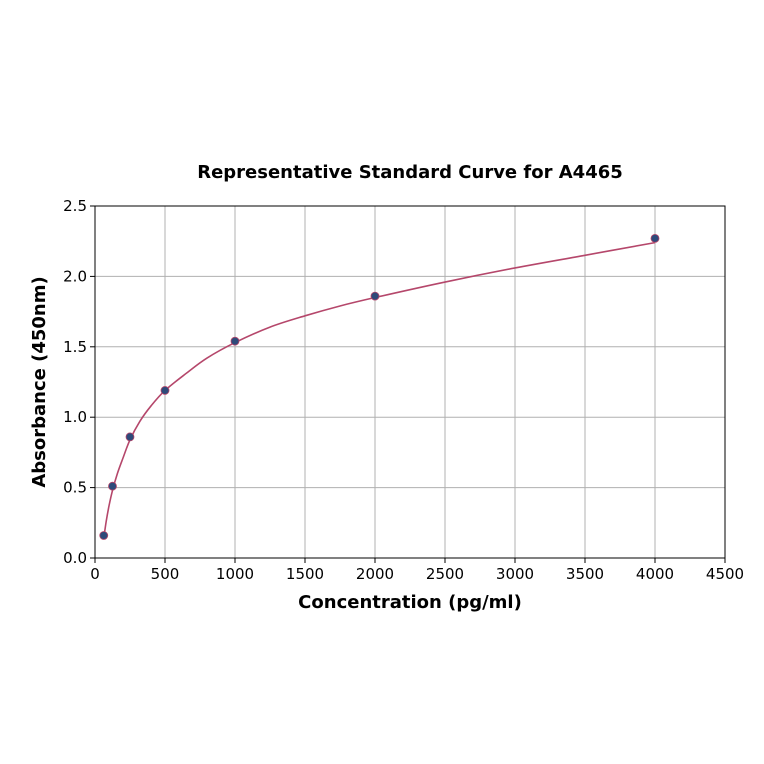 Image resolution: width=764 pixels, height=764 pixels. I want to click on x-tick-label: 4500, so click(725, 574).